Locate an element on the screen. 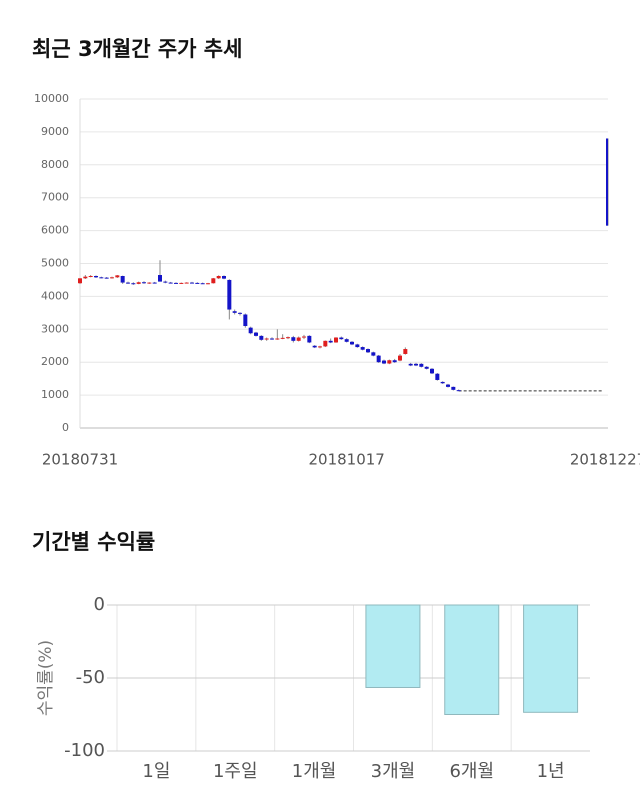 Image resolution: width=640 pixels, height=810 pixels. y-tick-label: 6000 is located at coordinates (55, 230).